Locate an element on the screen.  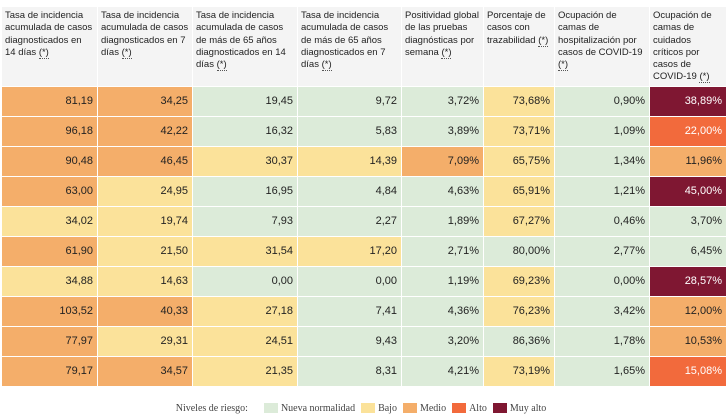
table-cell: 19,45 is located at coordinates (245, 101).